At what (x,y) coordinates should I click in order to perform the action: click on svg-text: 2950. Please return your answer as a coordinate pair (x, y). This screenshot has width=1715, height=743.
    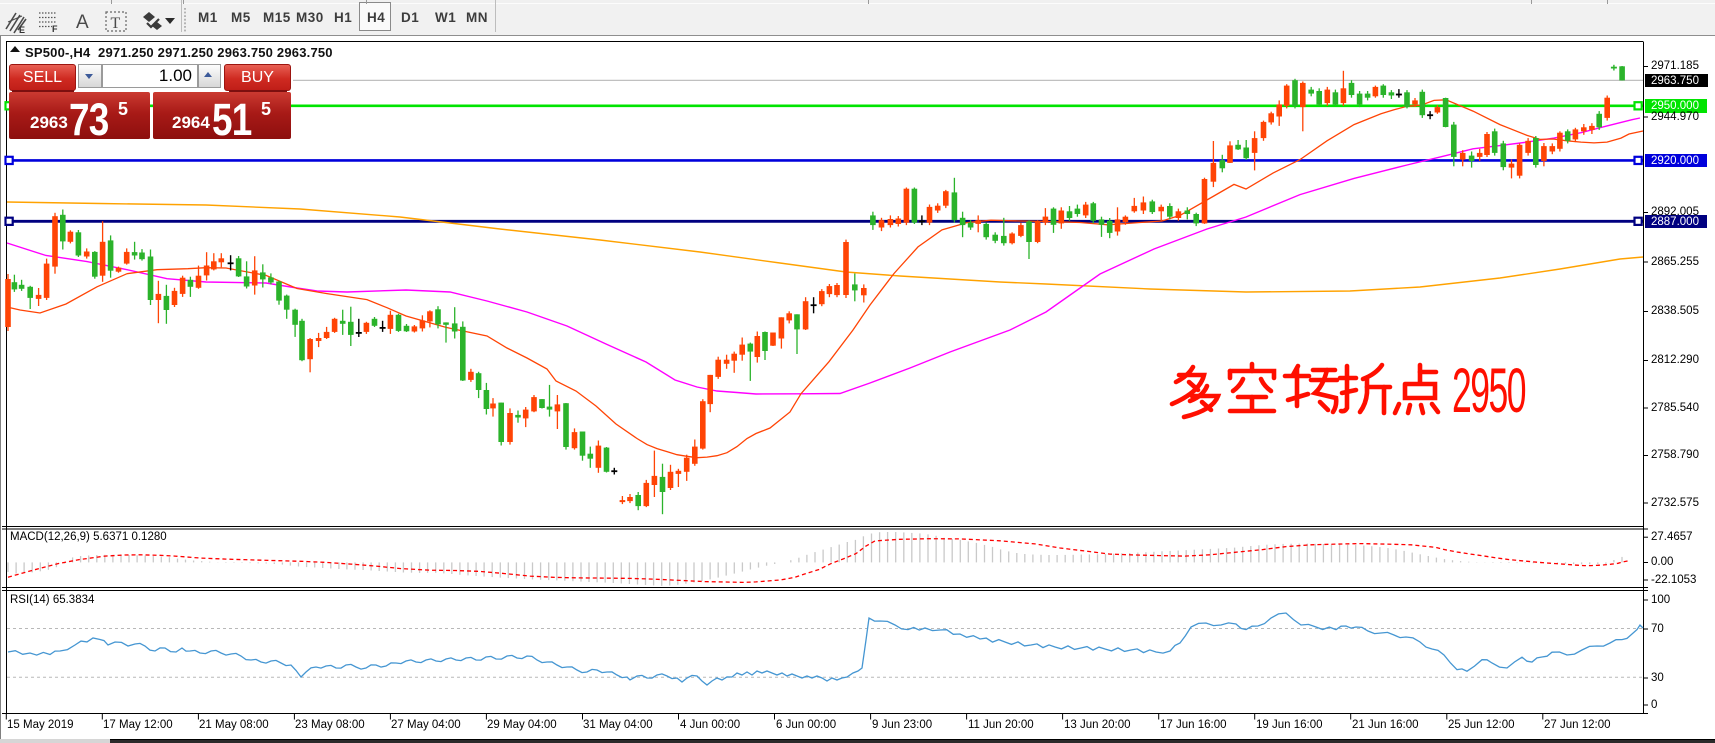
    Looking at the image, I should click on (1489, 390).